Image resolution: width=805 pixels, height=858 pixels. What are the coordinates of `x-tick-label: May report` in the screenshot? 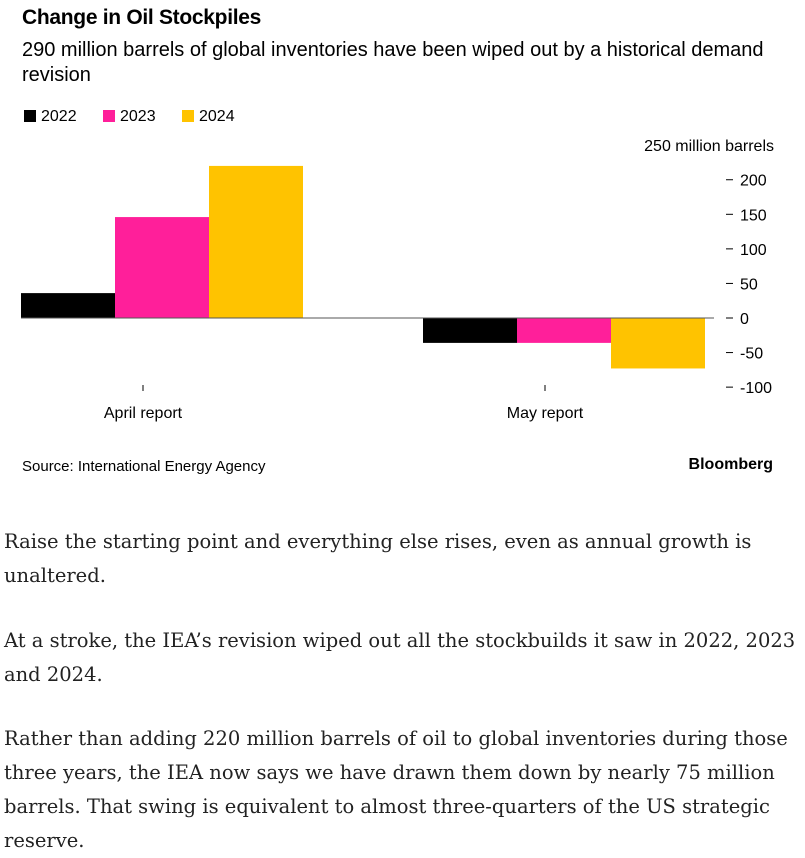 It's located at (545, 413).